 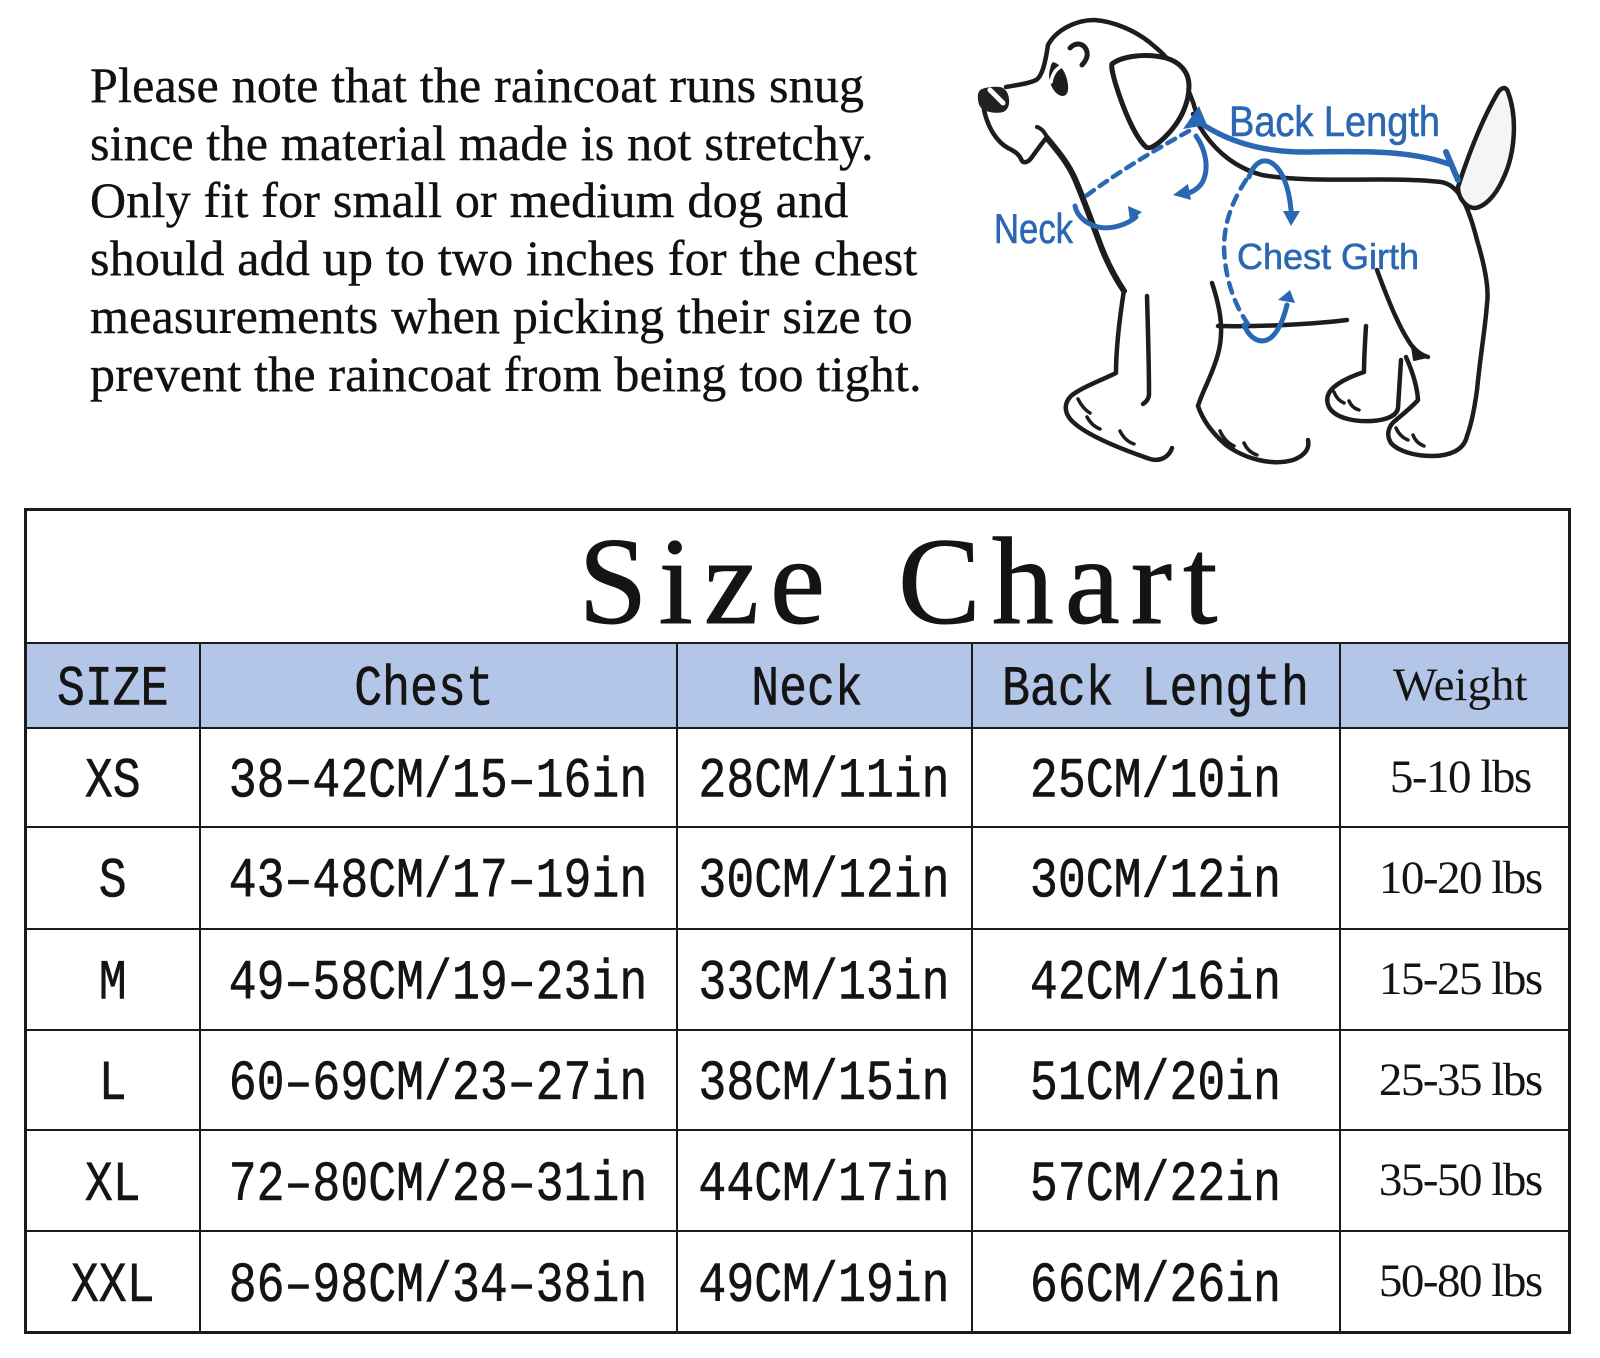 What do you see at coordinates (1034, 228) in the screenshot?
I see `svg-text: Neck` at bounding box center [1034, 228].